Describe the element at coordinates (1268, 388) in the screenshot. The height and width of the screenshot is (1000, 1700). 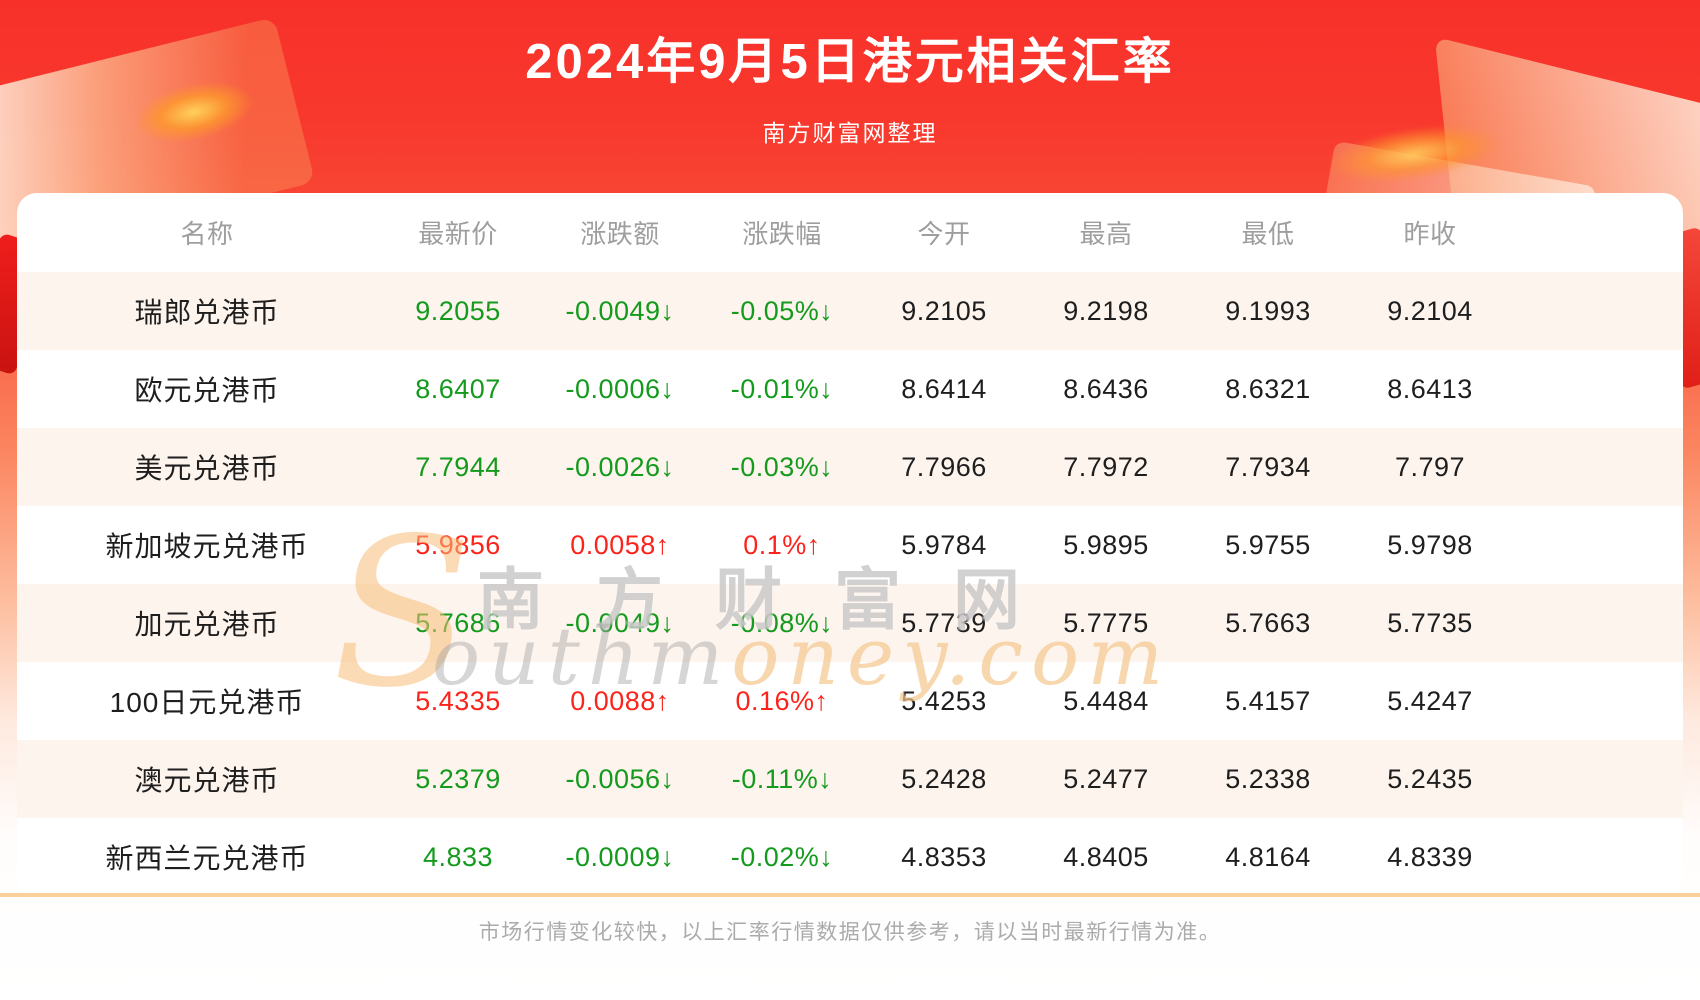
I see `low-price-cell: 8.6321` at that location.